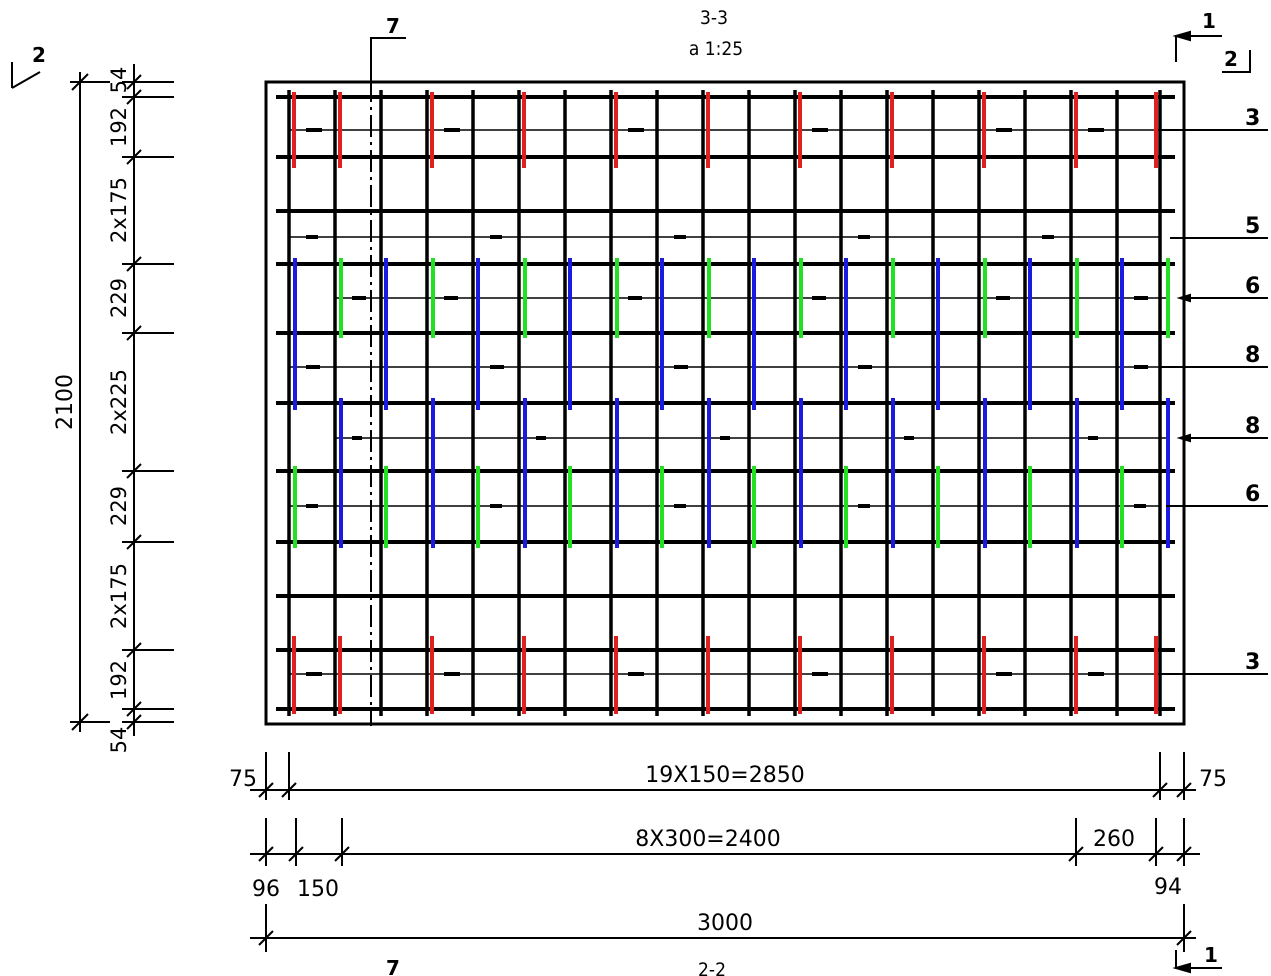 This screenshot has width=1271, height=976. Describe the element at coordinates (1252, 662) in the screenshot. I see `callout-3-bottom: 3` at that location.